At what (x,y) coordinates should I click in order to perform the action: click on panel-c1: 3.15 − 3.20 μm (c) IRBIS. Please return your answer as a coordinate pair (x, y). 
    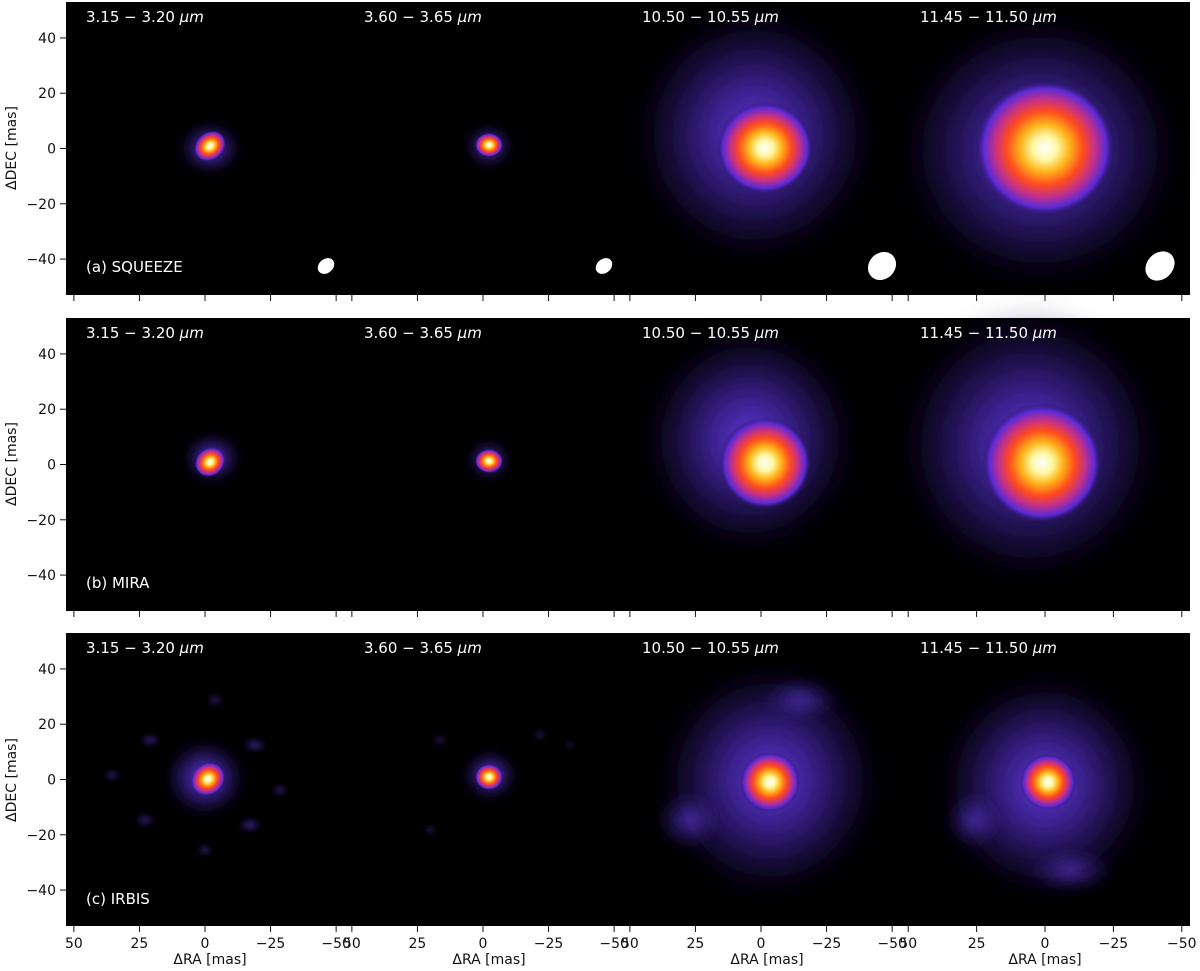
    Looking at the image, I should click on (205, 779).